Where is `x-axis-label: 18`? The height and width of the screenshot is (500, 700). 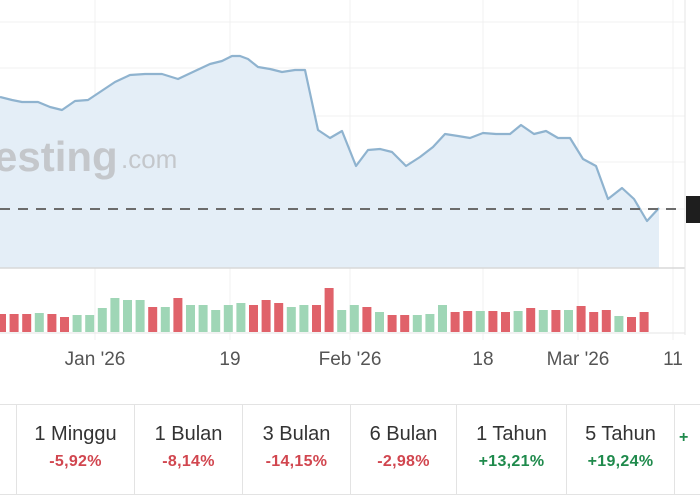 x-axis-label: 18 is located at coordinates (482, 359).